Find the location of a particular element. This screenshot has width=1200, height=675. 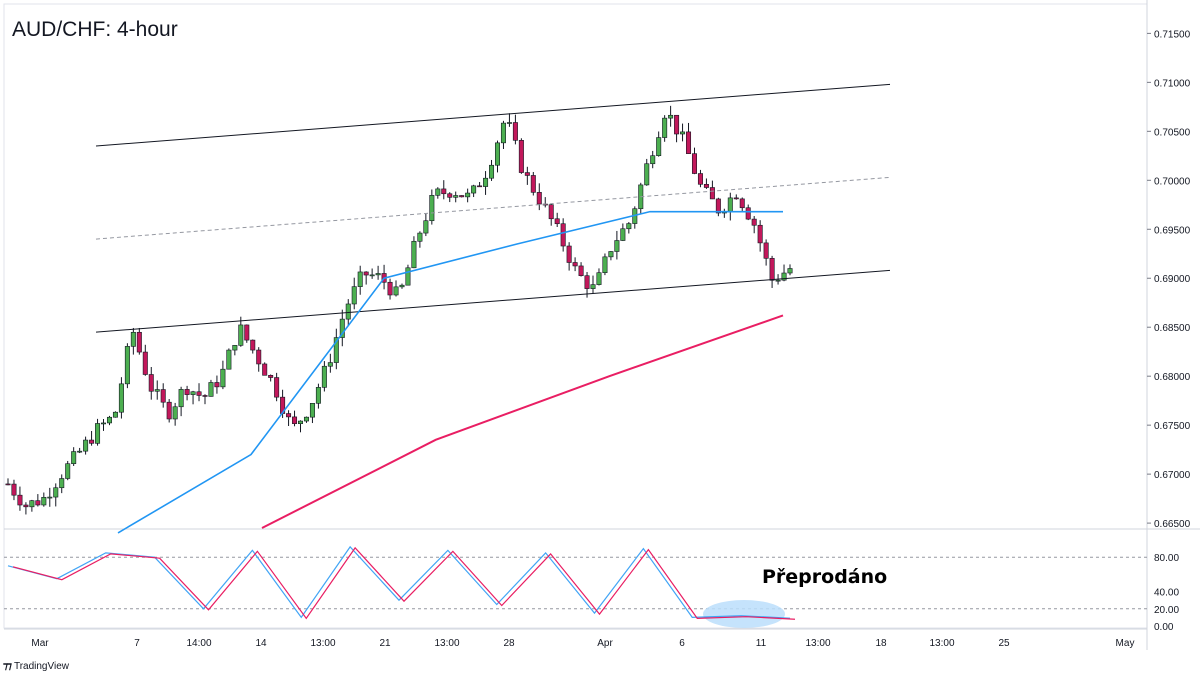

tradingview-brand: ⁊⁊ TradingView is located at coordinates (36, 666).